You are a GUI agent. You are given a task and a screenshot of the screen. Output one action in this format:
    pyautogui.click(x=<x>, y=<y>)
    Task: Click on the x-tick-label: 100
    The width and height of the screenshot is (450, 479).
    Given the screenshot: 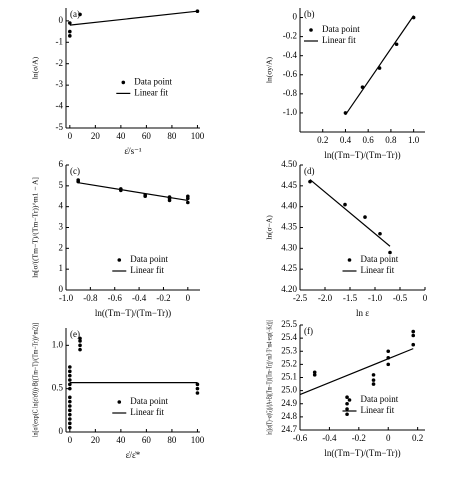 What is the action you would take?
    pyautogui.click(x=198, y=440)
    